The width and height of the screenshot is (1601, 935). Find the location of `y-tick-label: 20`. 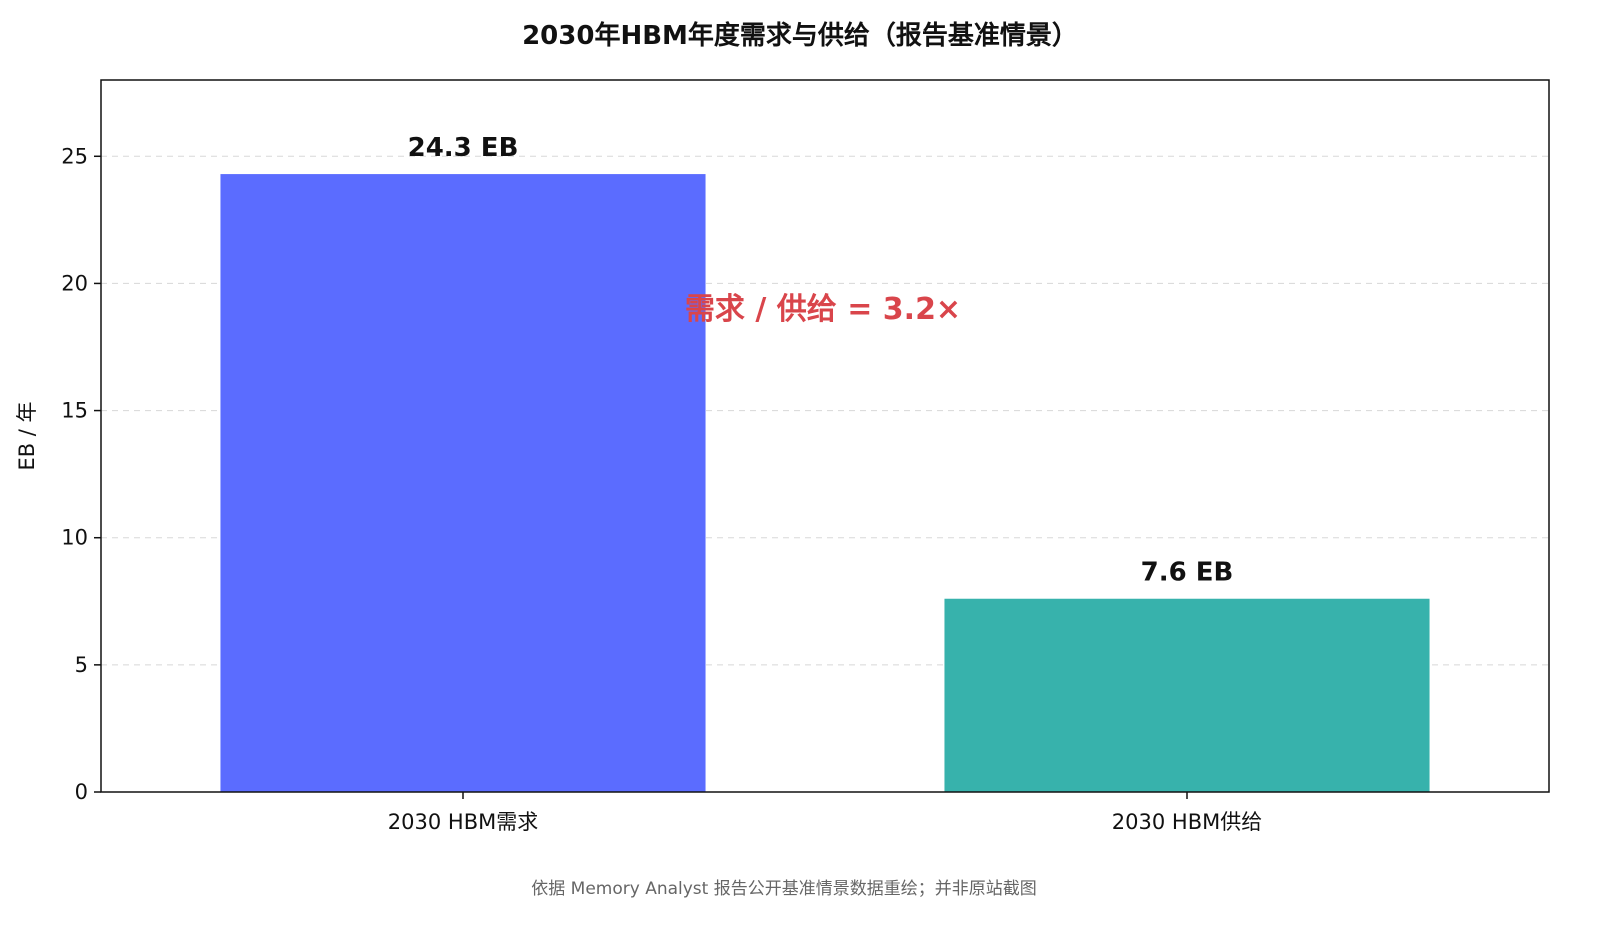

y-tick-label: 20 is located at coordinates (74, 283).